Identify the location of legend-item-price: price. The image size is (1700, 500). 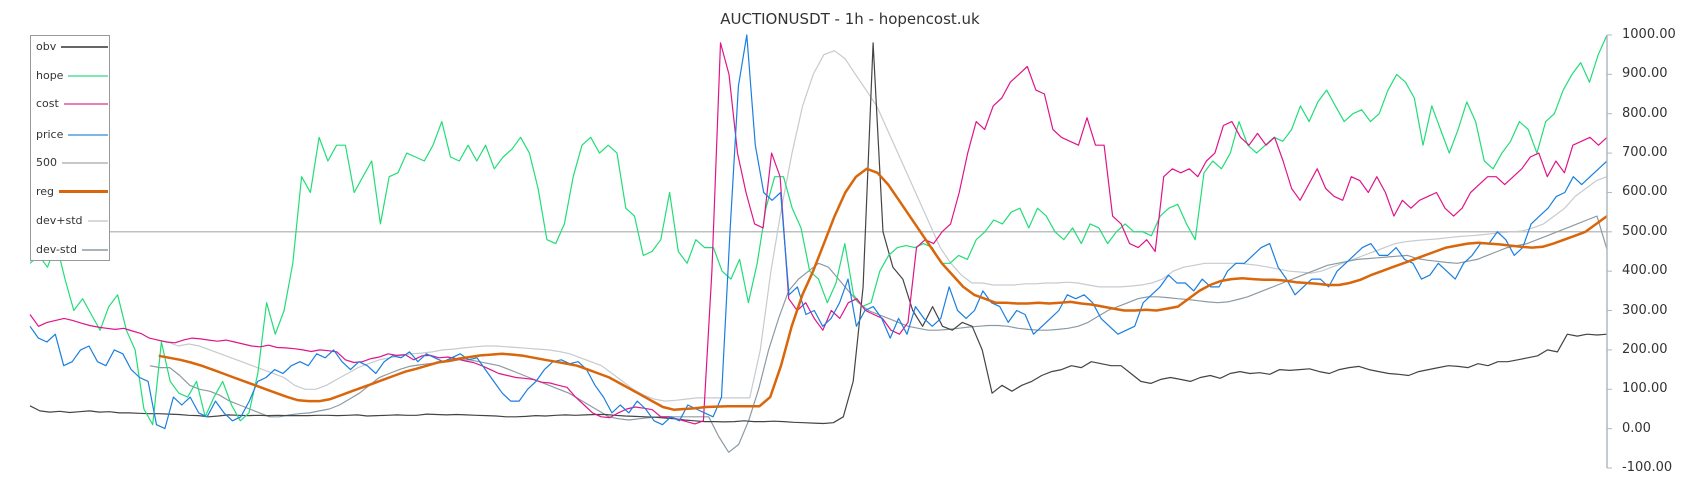
(72, 134).